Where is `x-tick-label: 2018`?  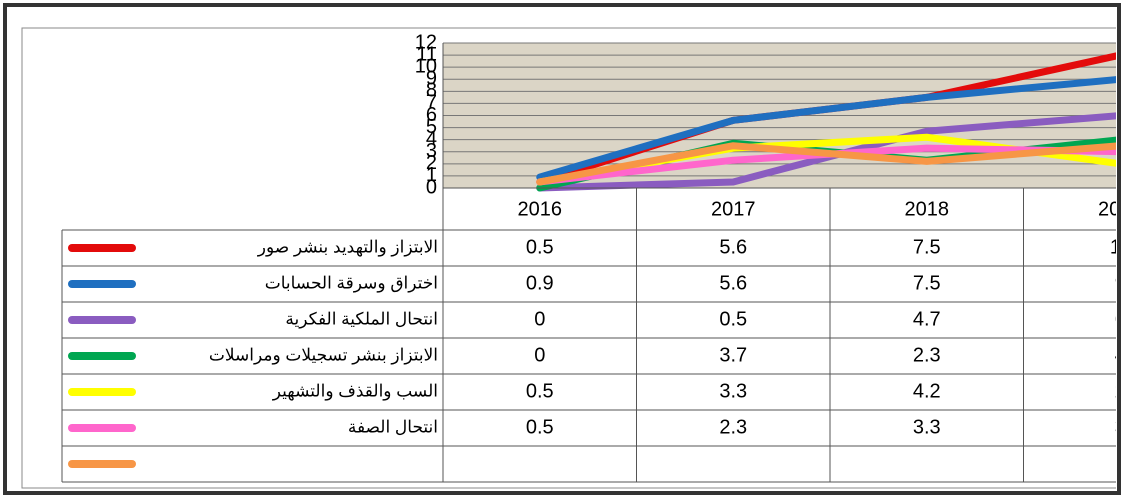
x-tick-label: 2018 is located at coordinates (927, 209).